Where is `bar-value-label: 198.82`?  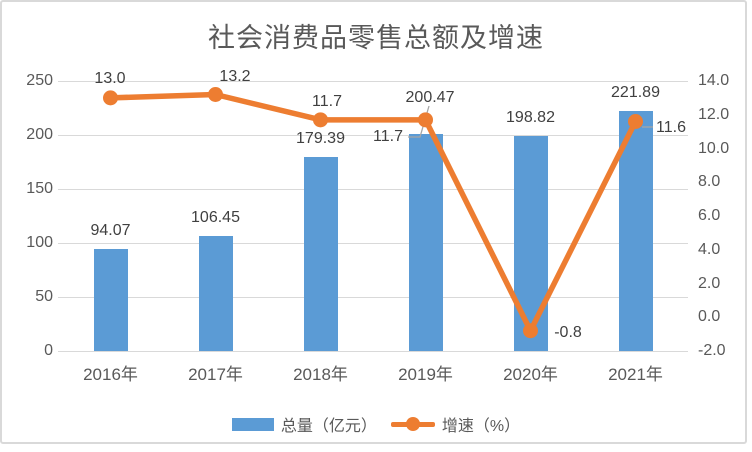
bar-value-label: 198.82 is located at coordinates (530, 117).